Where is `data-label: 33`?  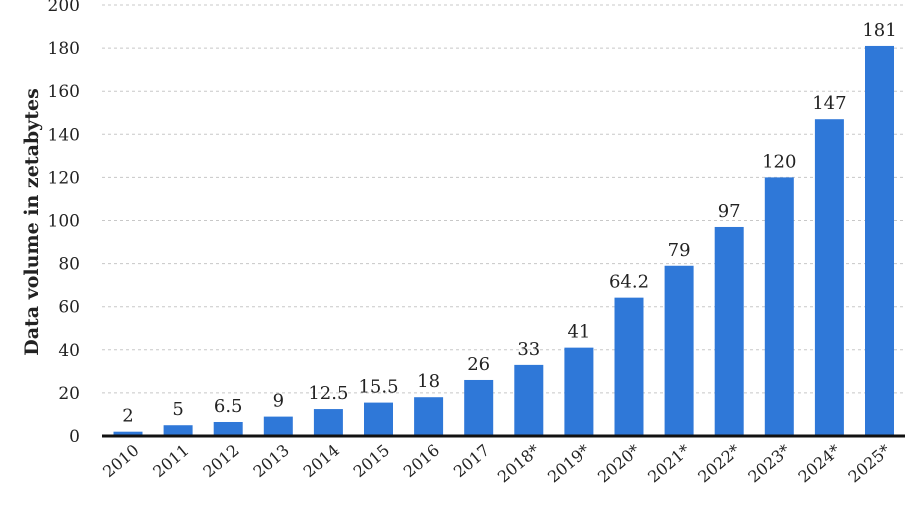 data-label: 33 is located at coordinates (528, 349).